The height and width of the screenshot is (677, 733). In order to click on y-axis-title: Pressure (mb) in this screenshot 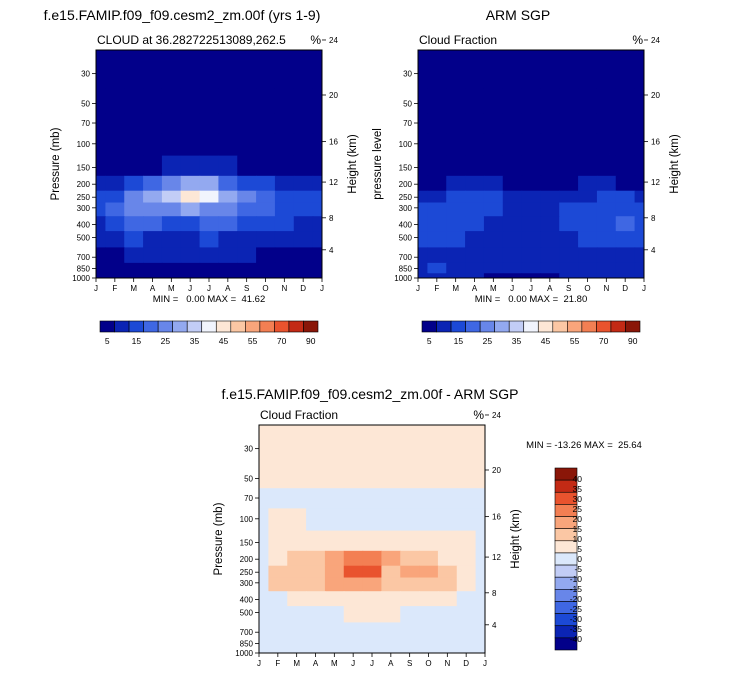, I will do `click(219, 538)`.